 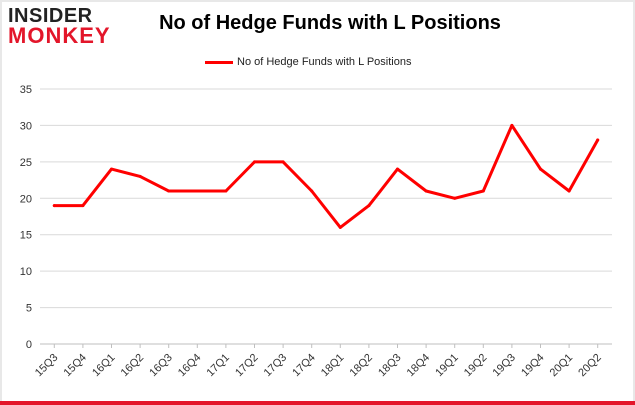 What do you see at coordinates (47, 366) in the screenshot?
I see `x-tick-label: 15Q3` at bounding box center [47, 366].